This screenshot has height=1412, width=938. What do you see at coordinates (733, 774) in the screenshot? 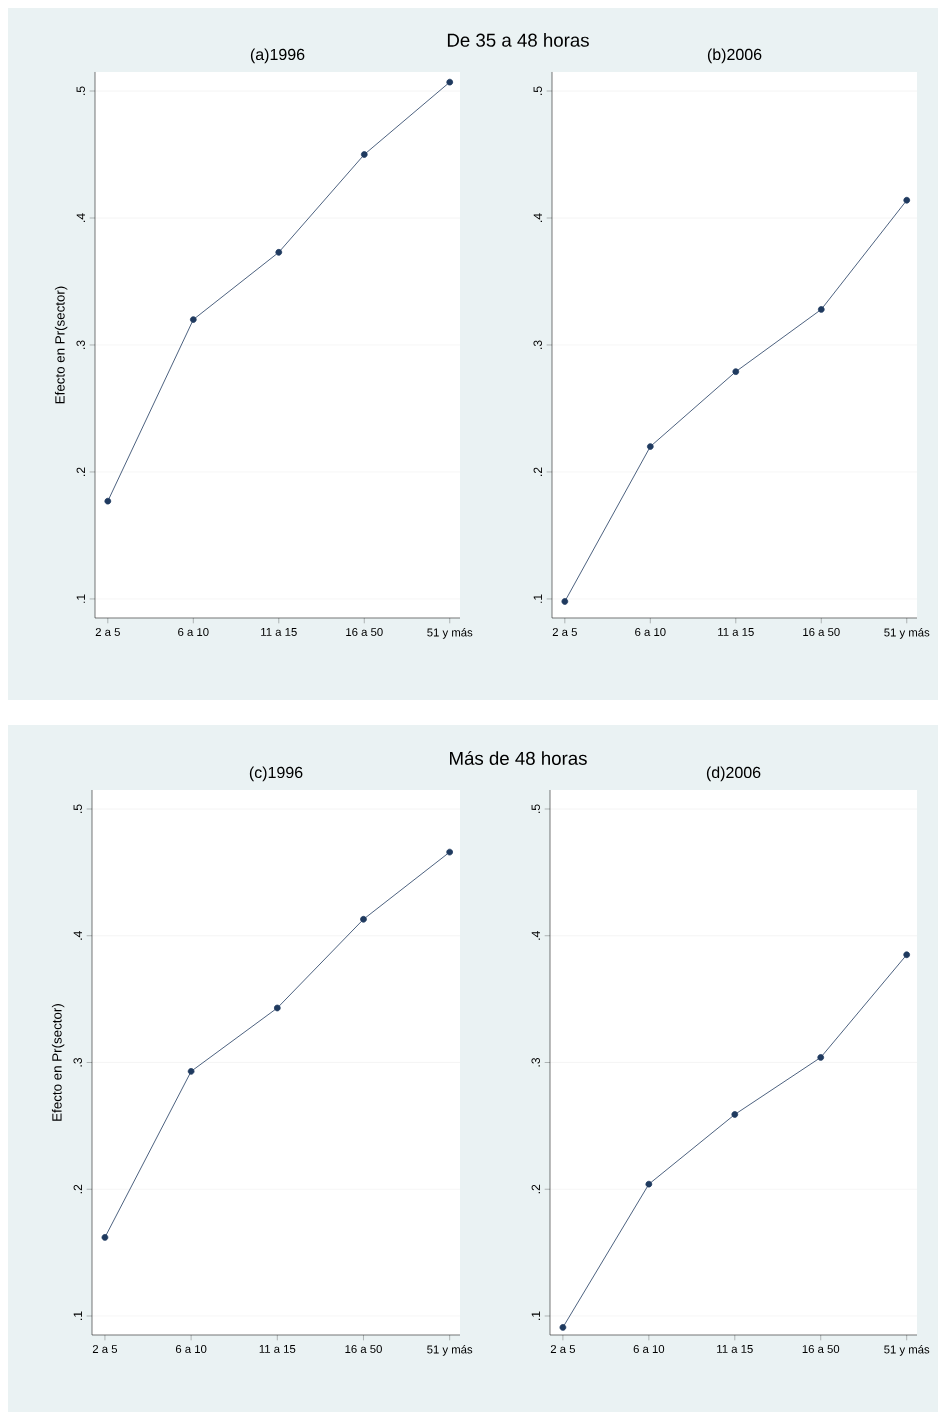
I see `chart-title: (d)2006` at bounding box center [733, 774].